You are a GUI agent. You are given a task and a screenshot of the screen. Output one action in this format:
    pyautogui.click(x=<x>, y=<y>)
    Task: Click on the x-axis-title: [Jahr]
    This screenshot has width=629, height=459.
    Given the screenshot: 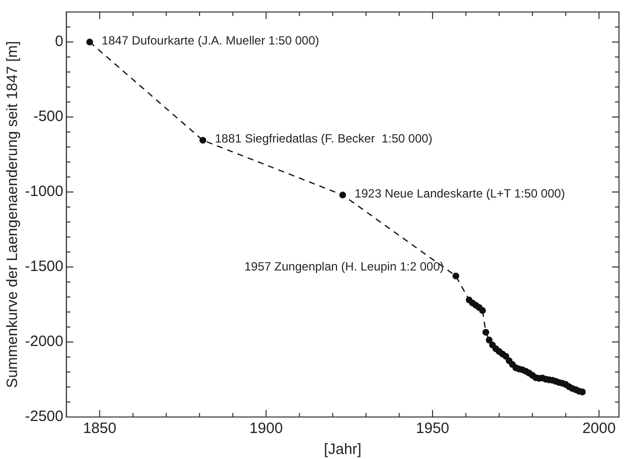 What is the action you would take?
    pyautogui.click(x=343, y=449)
    